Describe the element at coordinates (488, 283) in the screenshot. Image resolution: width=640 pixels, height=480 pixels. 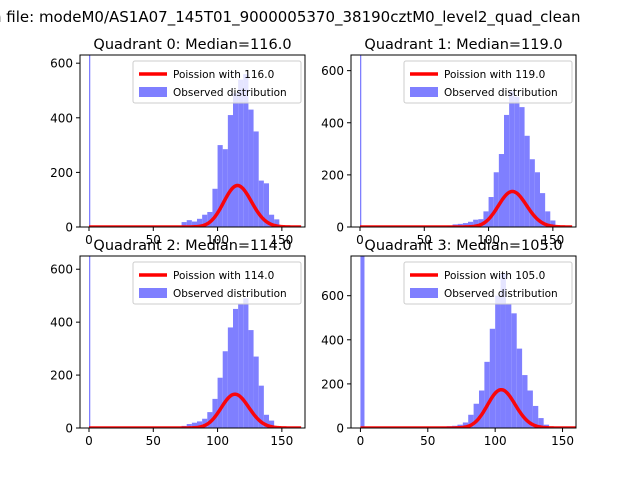
I see `quadrant-3-legend: Poission with 105.0 Observed distribution` at that location.